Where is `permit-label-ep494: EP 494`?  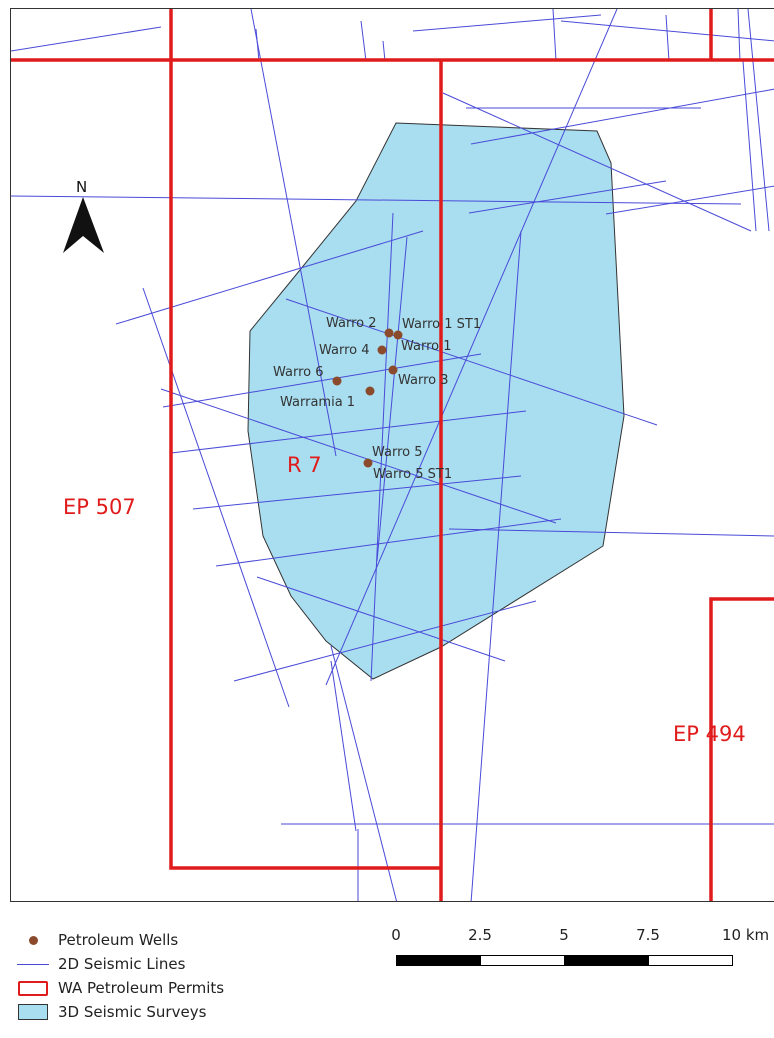 permit-label-ep494: EP 494 is located at coordinates (709, 734).